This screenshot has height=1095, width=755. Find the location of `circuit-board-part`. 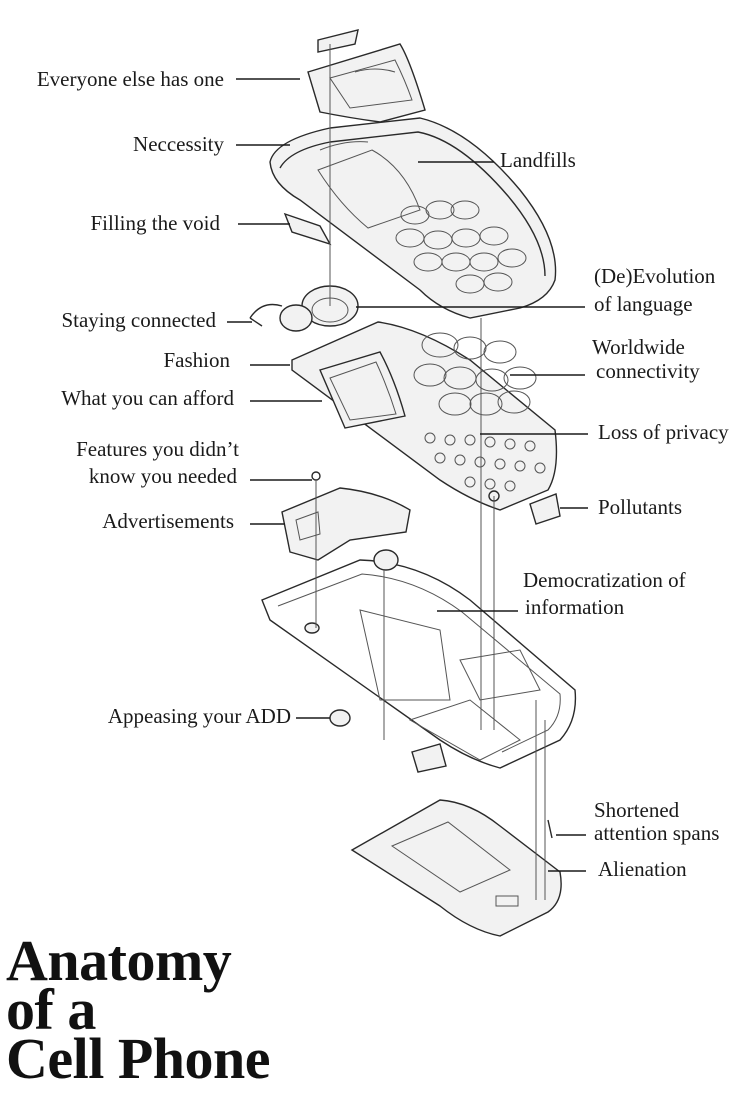

circuit-board-part is located at coordinates (424, 416).